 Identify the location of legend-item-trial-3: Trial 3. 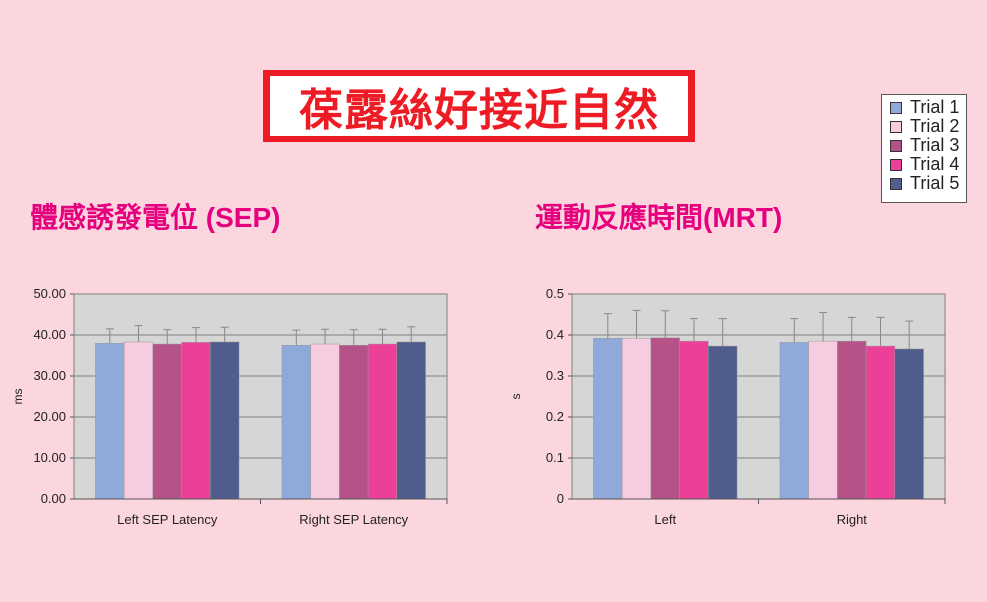
(928, 145).